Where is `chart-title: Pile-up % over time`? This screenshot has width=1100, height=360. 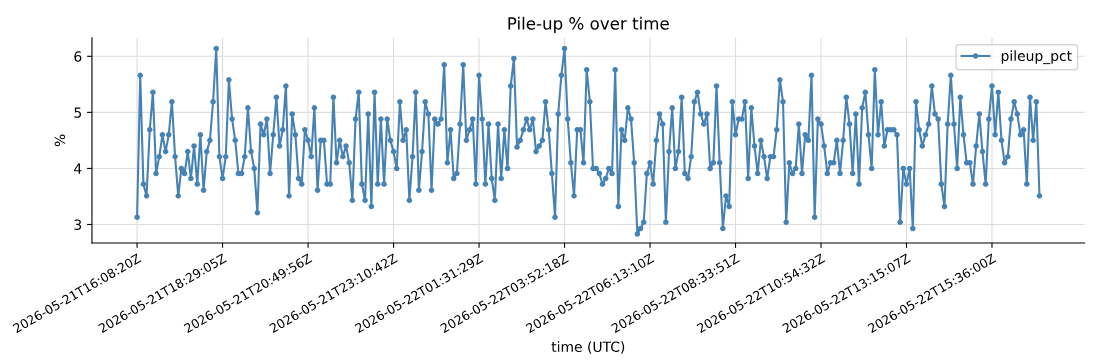 chart-title: Pile-up % over time is located at coordinates (588, 24).